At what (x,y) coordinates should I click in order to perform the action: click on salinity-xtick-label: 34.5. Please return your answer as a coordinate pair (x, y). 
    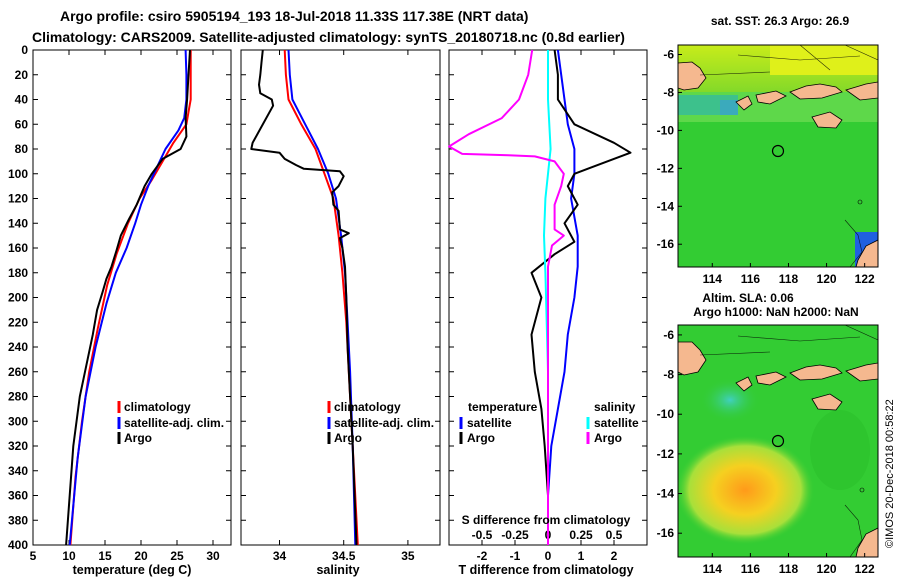
    Looking at the image, I should click on (344, 556).